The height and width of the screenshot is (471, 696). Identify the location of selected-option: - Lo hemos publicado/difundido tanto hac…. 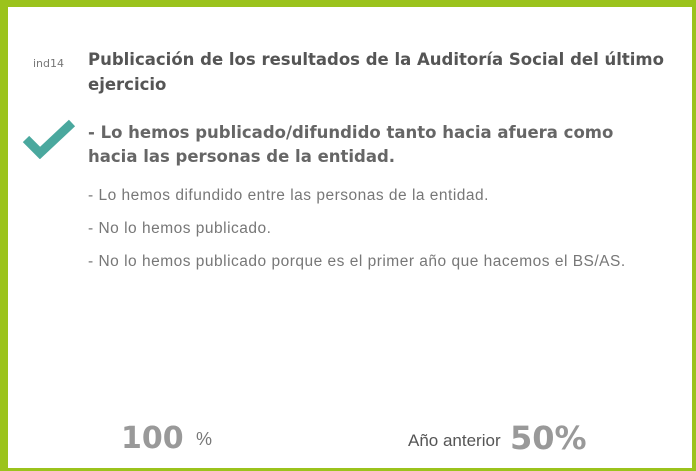
(351, 144).